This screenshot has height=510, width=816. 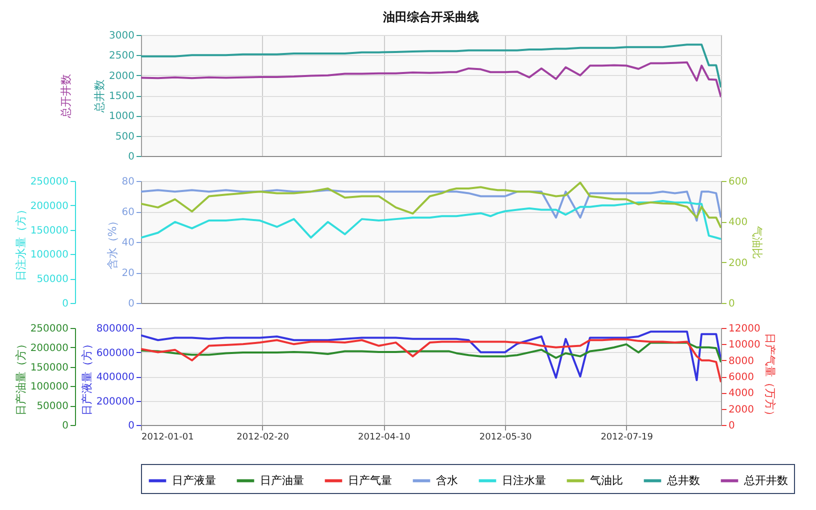 What do you see at coordinates (744, 329) in the screenshot?
I see `y3-tick-label: 12000` at bounding box center [744, 329].